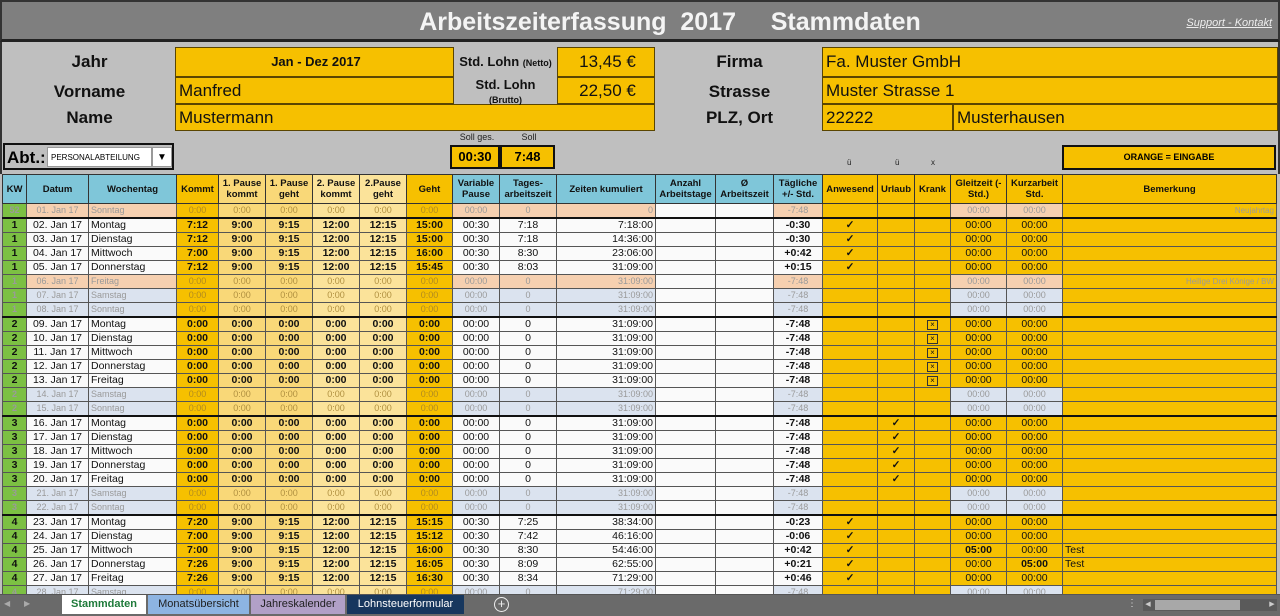 The height and width of the screenshot is (616, 1280). I want to click on soll-ges-value: 00:30, so click(475, 157).